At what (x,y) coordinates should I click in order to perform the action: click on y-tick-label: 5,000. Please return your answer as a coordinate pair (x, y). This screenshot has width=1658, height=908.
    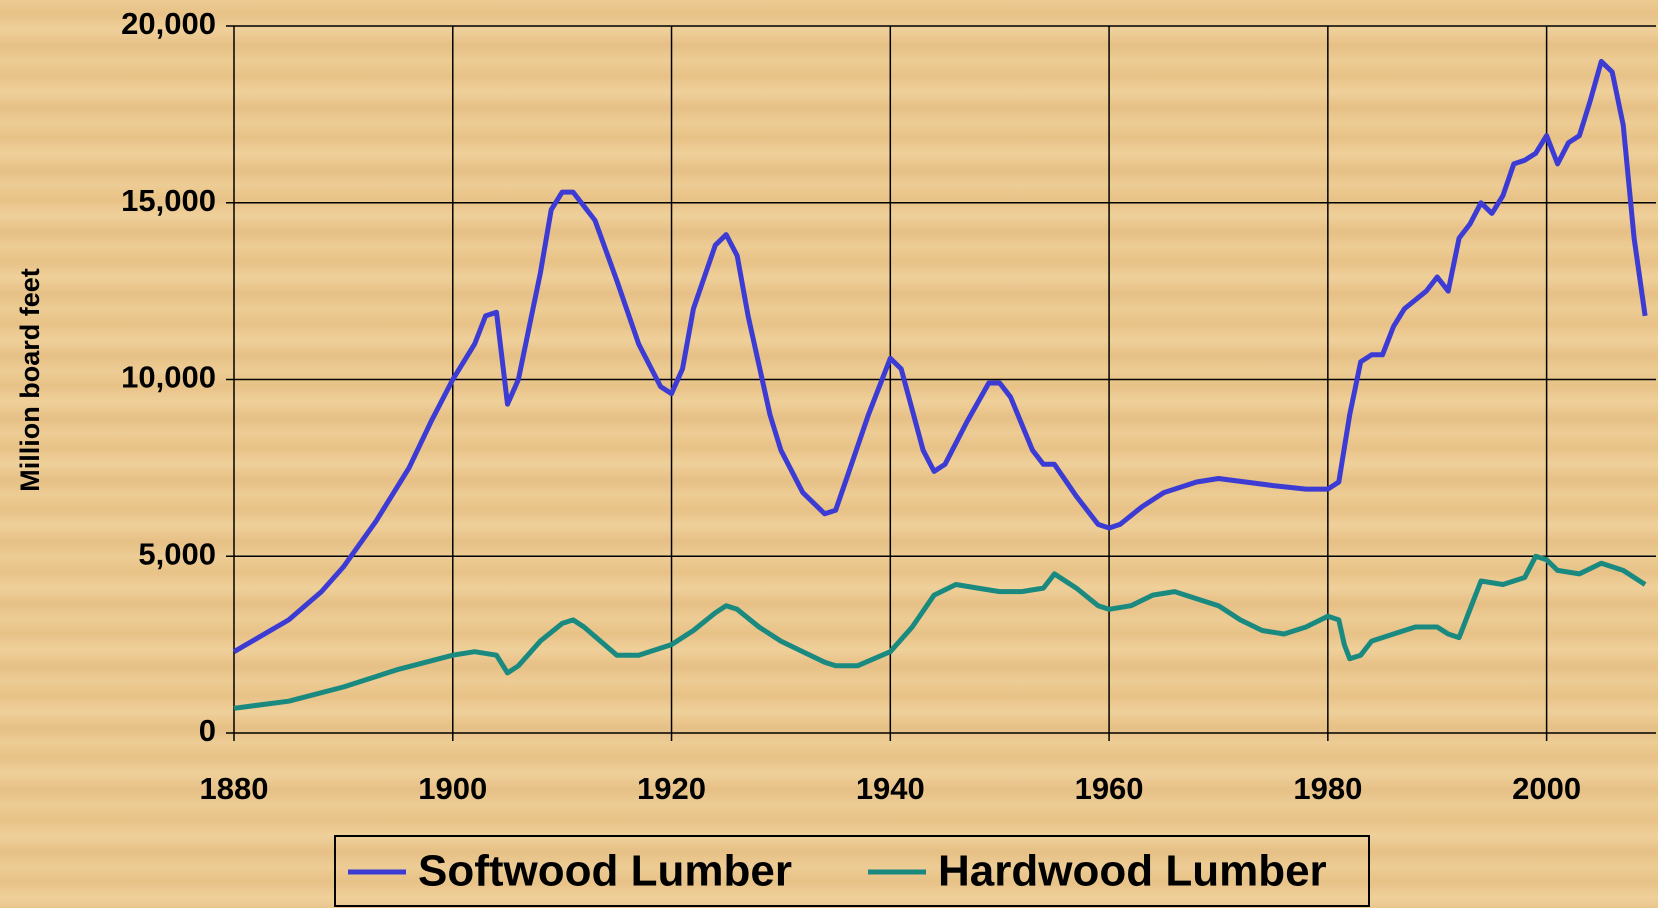
    Looking at the image, I should click on (177, 553).